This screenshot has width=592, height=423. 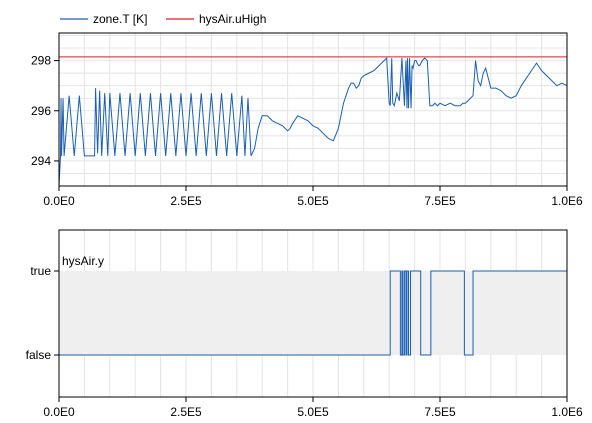 I want to click on legend-label-0: zone.T [K], so click(x=120, y=19).